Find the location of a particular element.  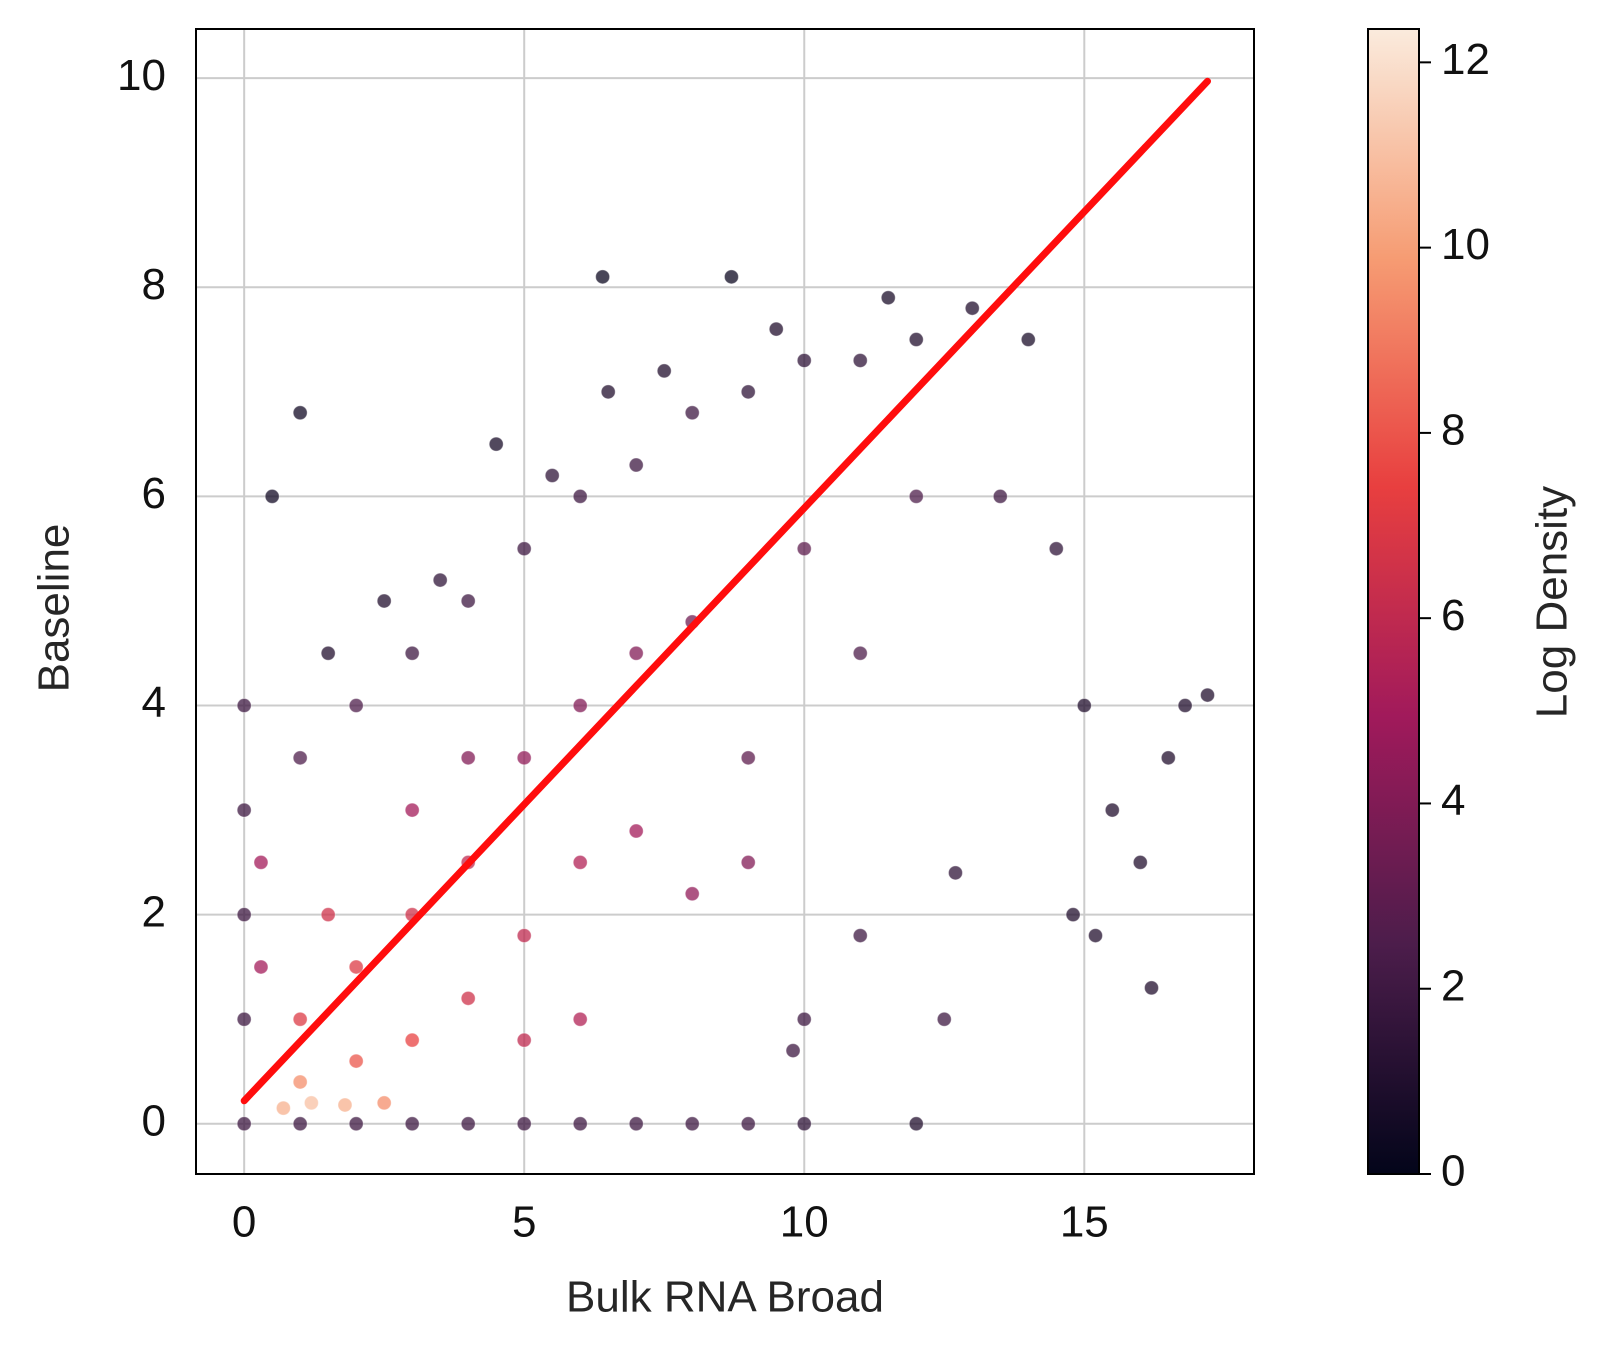

colorbar-tick-label: 2 is located at coordinates (1453, 985).